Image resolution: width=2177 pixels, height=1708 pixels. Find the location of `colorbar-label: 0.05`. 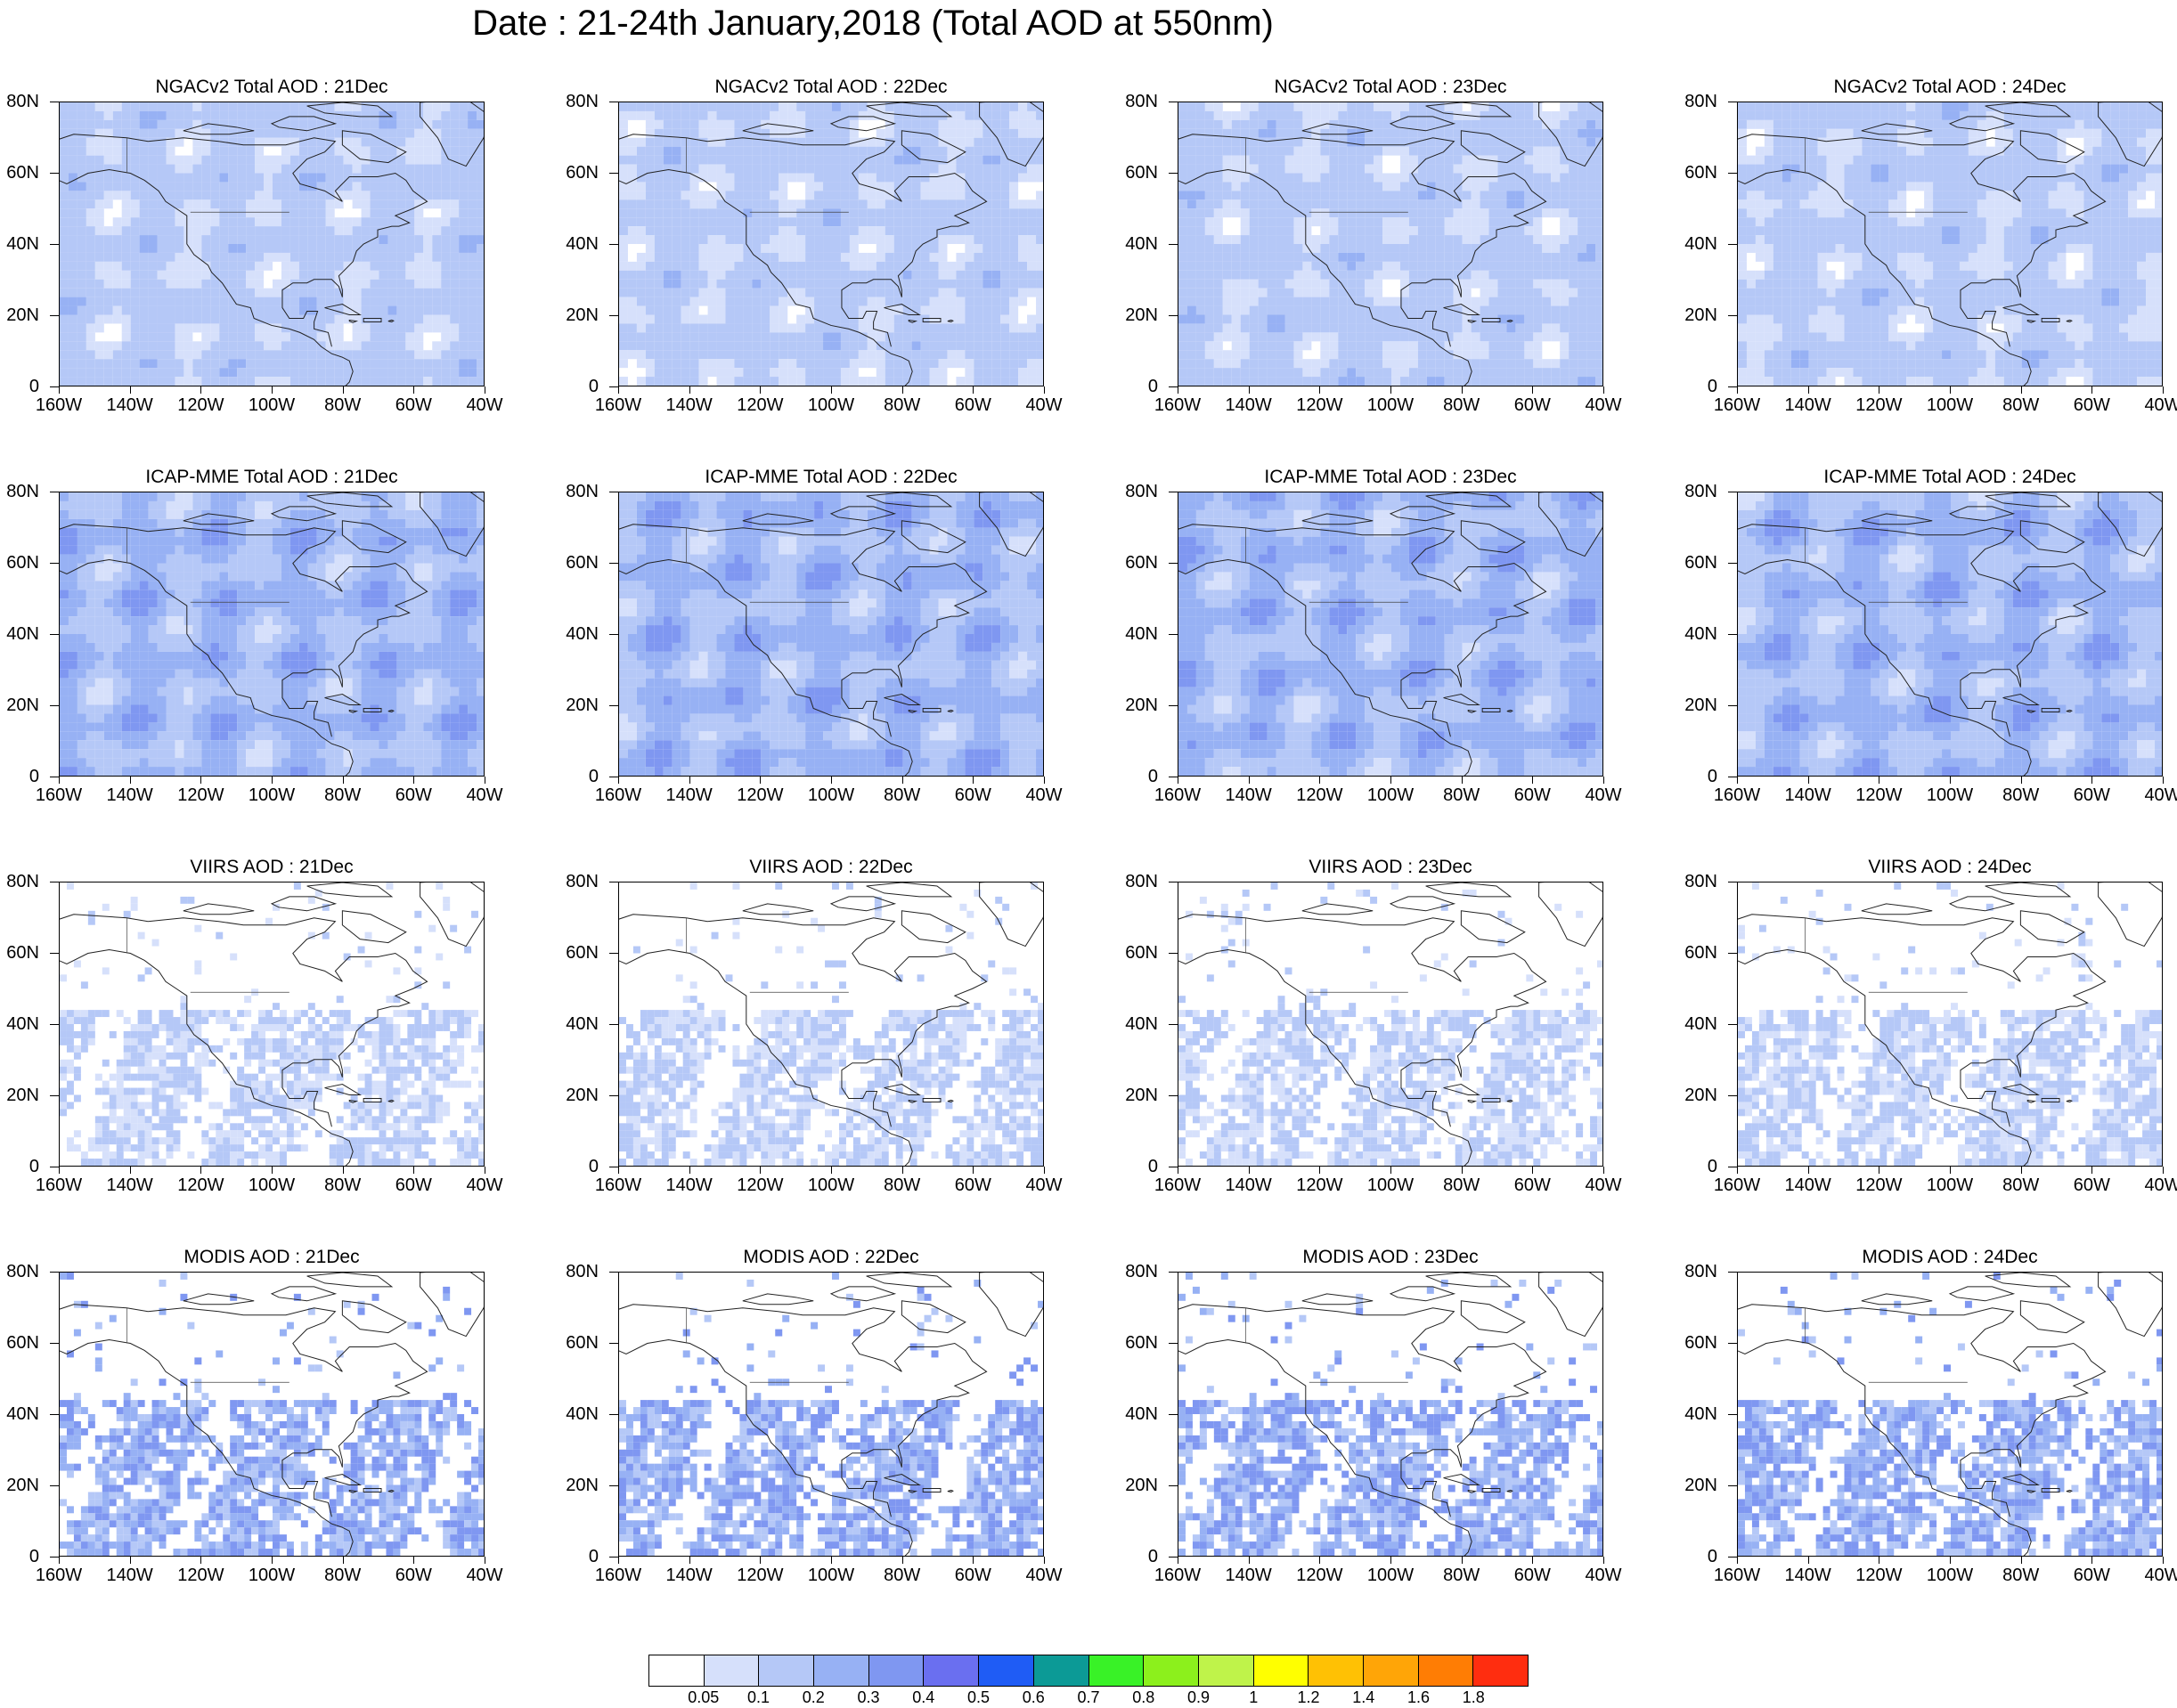

colorbar-label: 0.05 is located at coordinates (703, 1697).